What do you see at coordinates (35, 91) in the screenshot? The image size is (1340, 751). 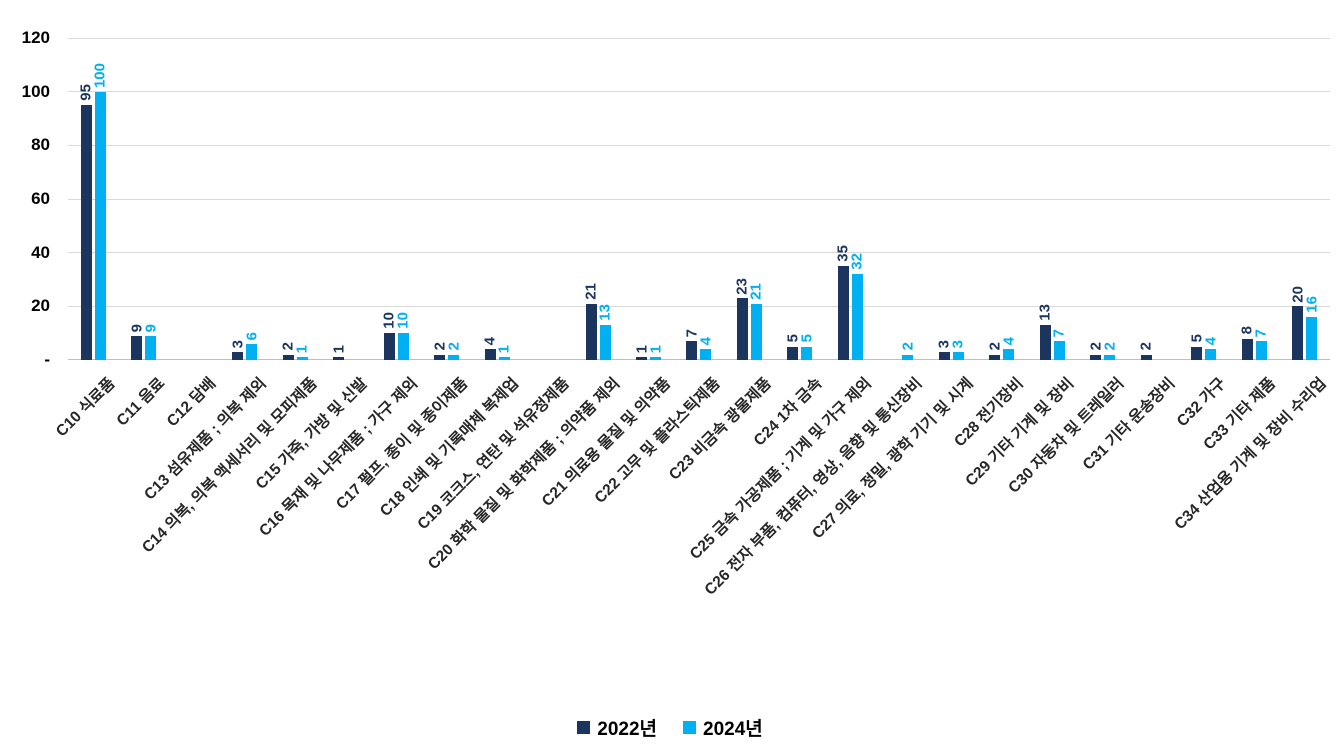 I see `y-tick-label: 100` at bounding box center [35, 91].